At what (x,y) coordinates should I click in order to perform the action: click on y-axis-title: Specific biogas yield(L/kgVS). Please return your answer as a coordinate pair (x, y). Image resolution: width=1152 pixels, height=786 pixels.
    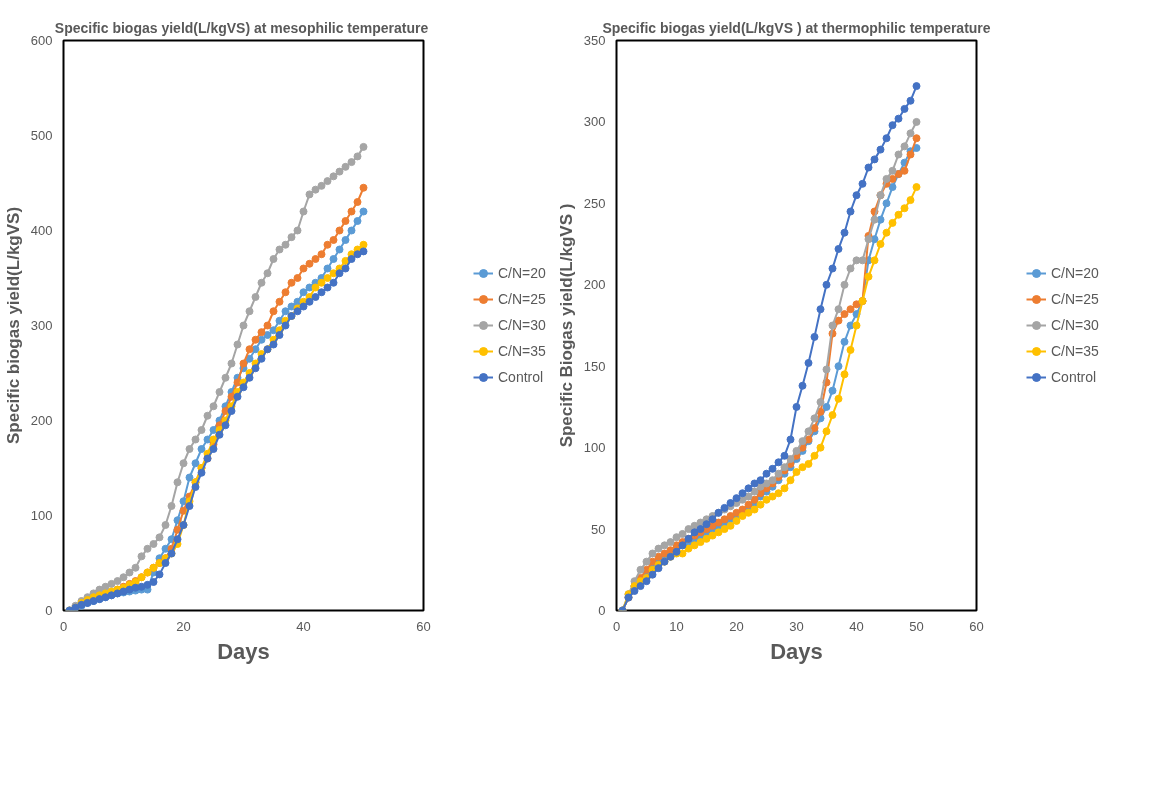
    Looking at the image, I should click on (13, 325).